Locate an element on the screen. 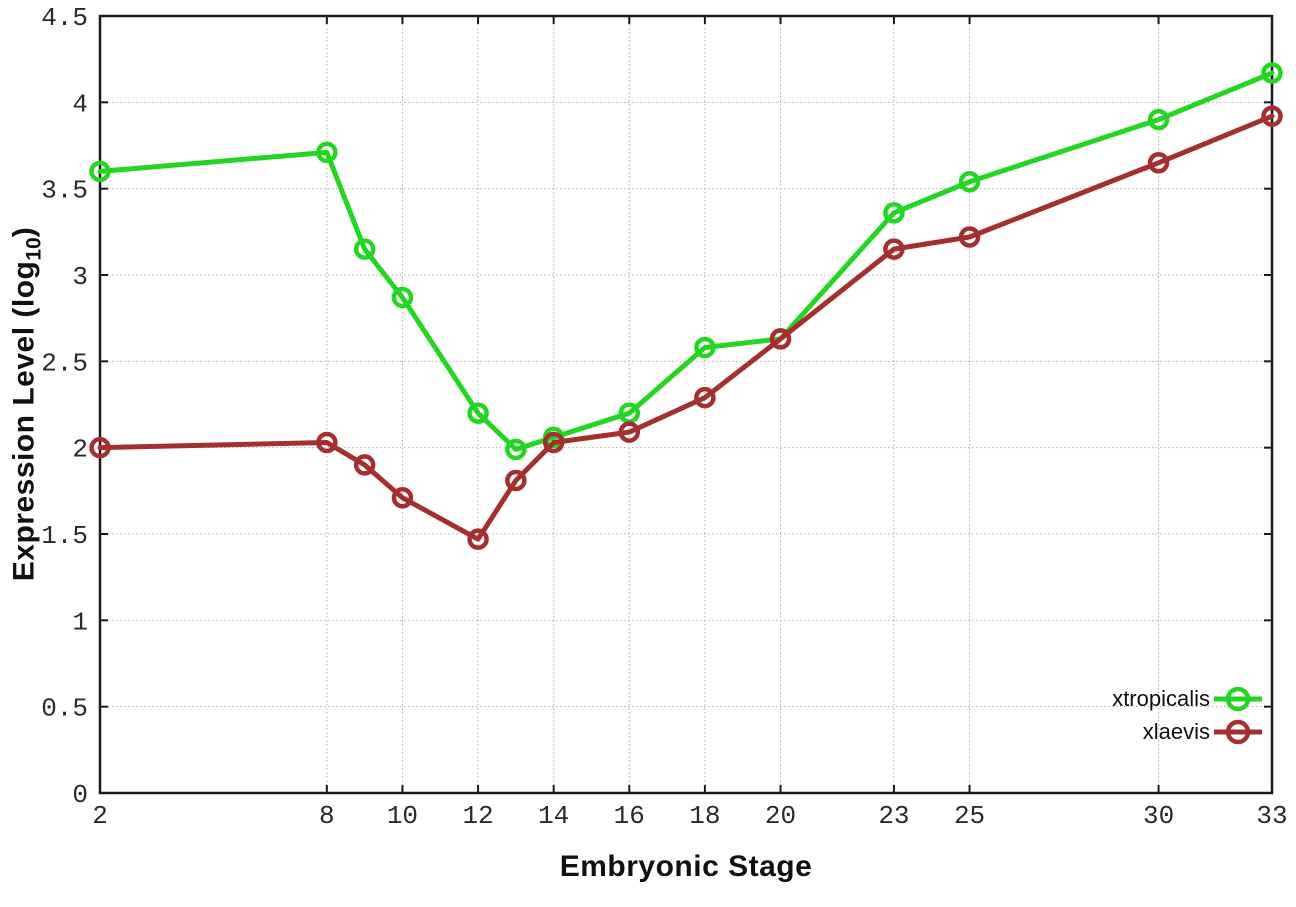 The image size is (1296, 907). tick-label-x-16: 16 is located at coordinates (629, 816).